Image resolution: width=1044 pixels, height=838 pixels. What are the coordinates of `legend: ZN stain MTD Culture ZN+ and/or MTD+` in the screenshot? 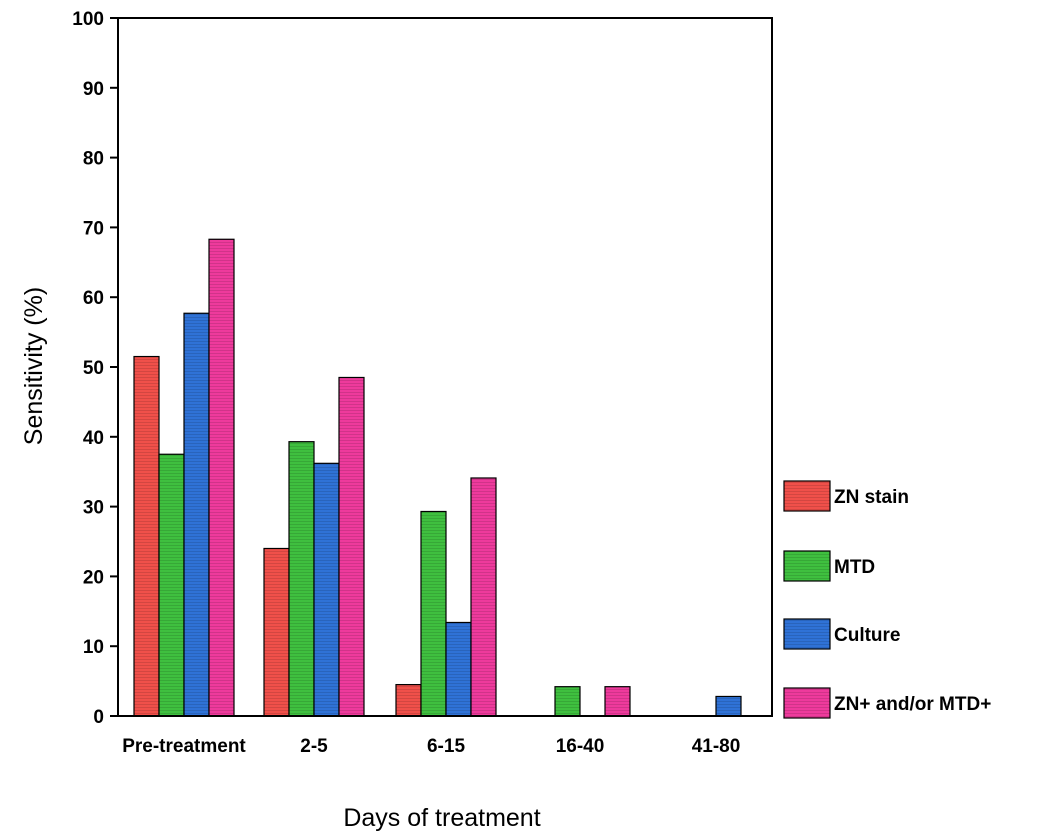 It's located at (887, 599).